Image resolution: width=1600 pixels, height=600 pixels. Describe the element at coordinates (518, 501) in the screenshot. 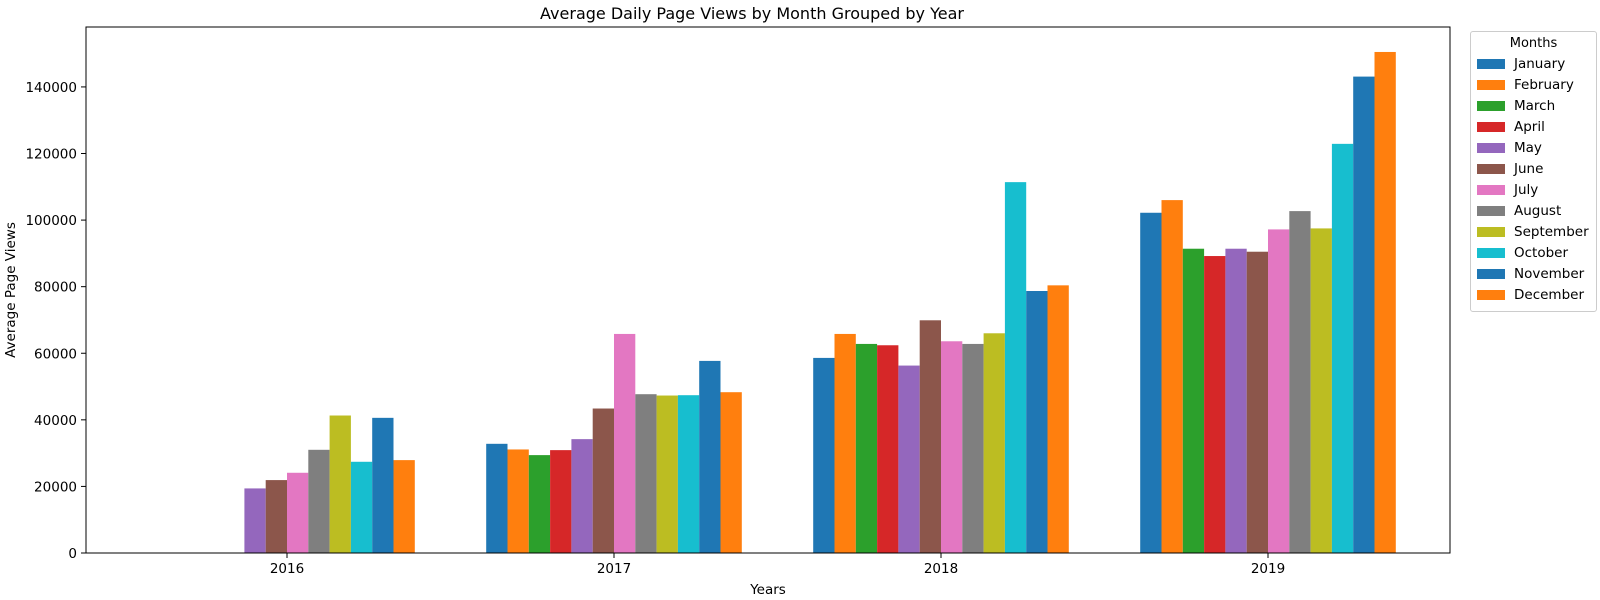

I see `bar-february-2017` at that location.